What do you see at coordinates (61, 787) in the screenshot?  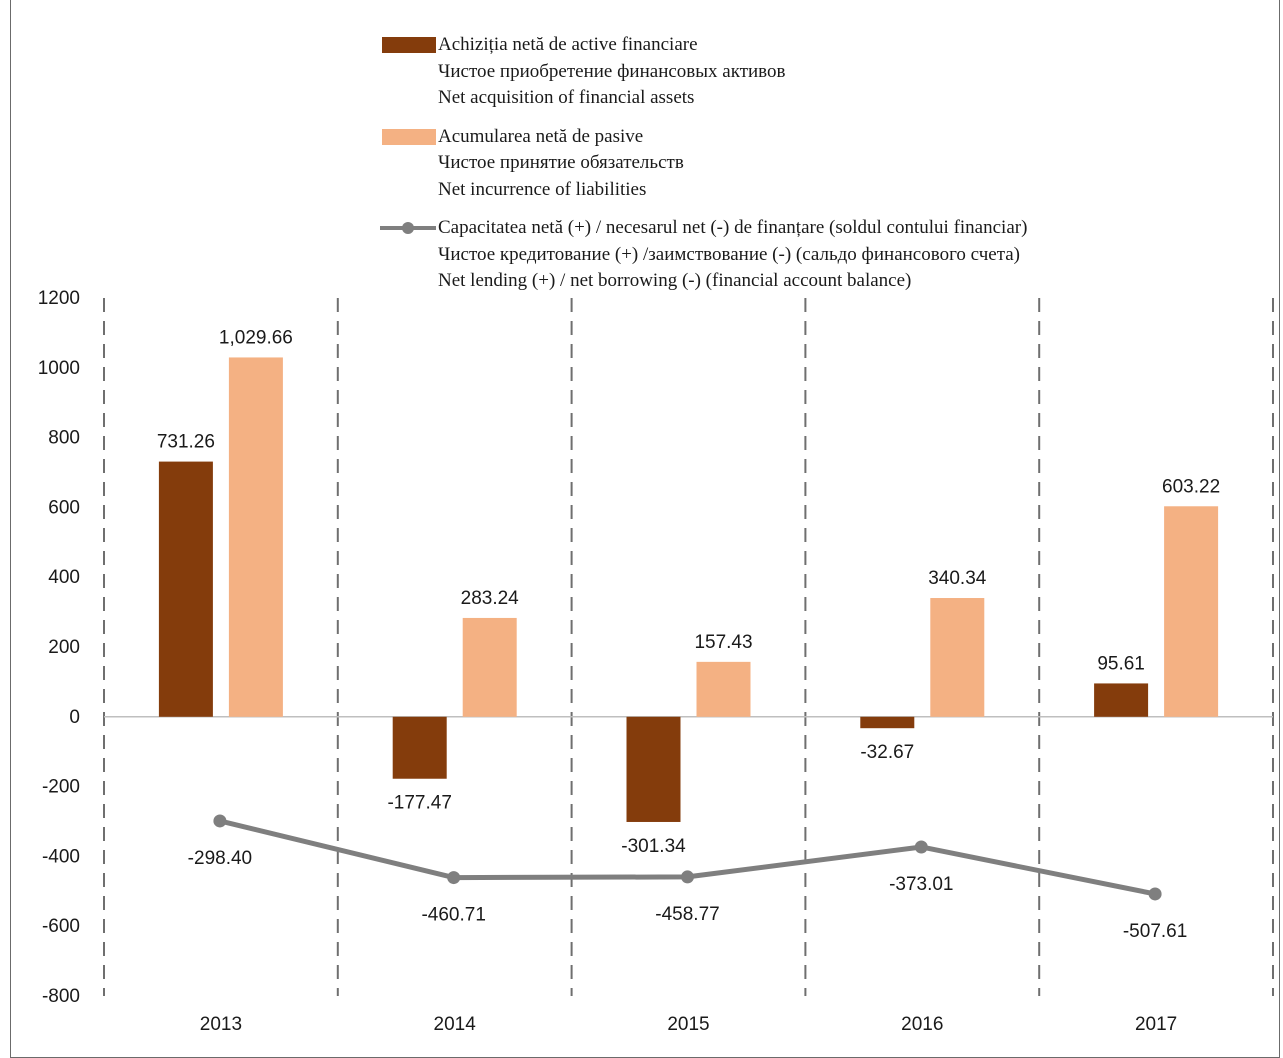 I see `y-tick-label: -200` at bounding box center [61, 787].